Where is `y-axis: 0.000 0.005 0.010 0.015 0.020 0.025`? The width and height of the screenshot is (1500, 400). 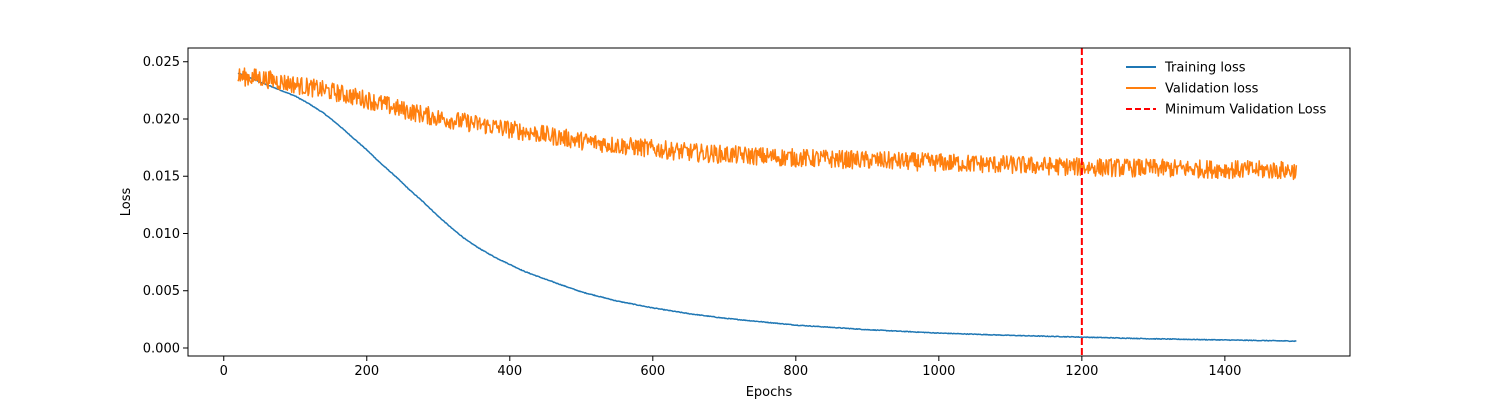 y-axis: 0.000 0.005 0.010 0.015 0.020 0.025 is located at coordinates (165, 205).